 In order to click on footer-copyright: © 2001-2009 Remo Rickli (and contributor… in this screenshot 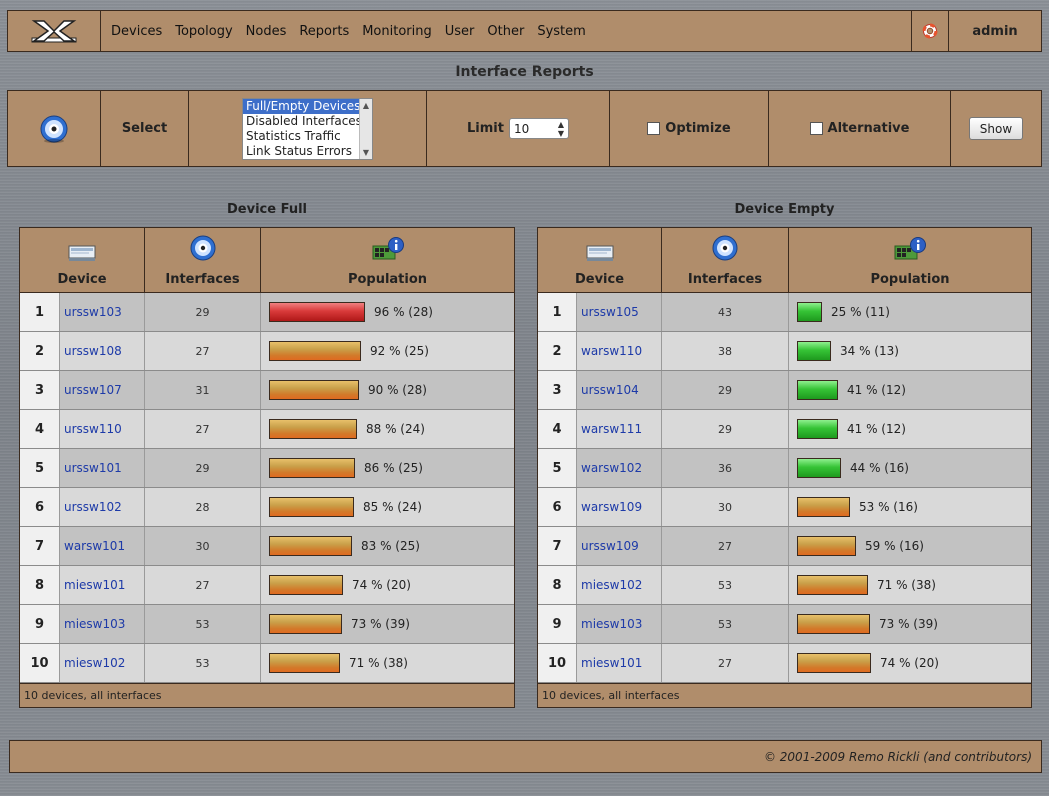, I will do `click(525, 756)`.